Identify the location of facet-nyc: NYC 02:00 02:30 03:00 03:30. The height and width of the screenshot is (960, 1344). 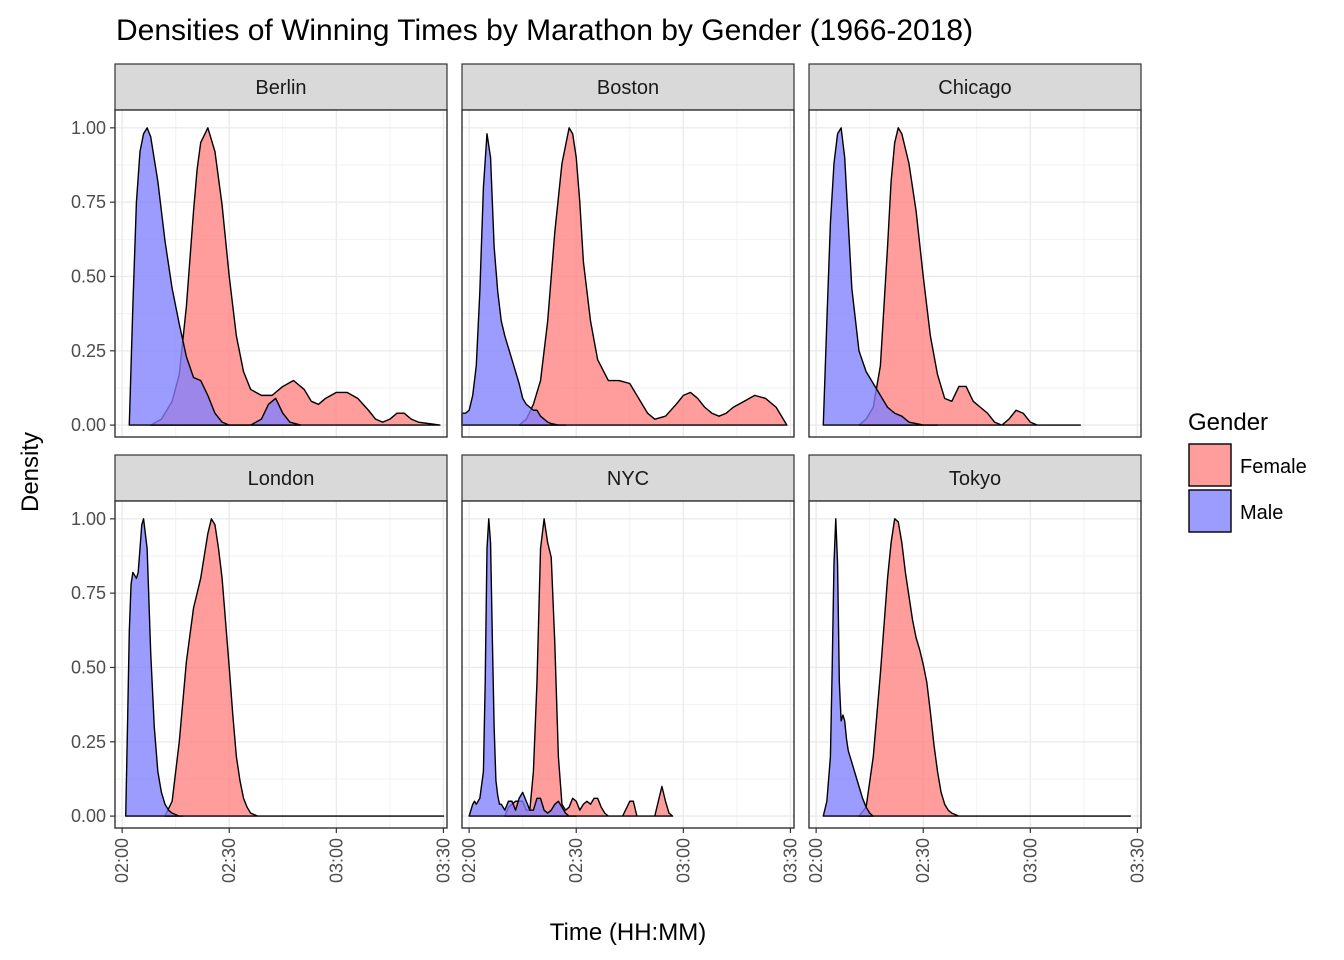
(629, 668).